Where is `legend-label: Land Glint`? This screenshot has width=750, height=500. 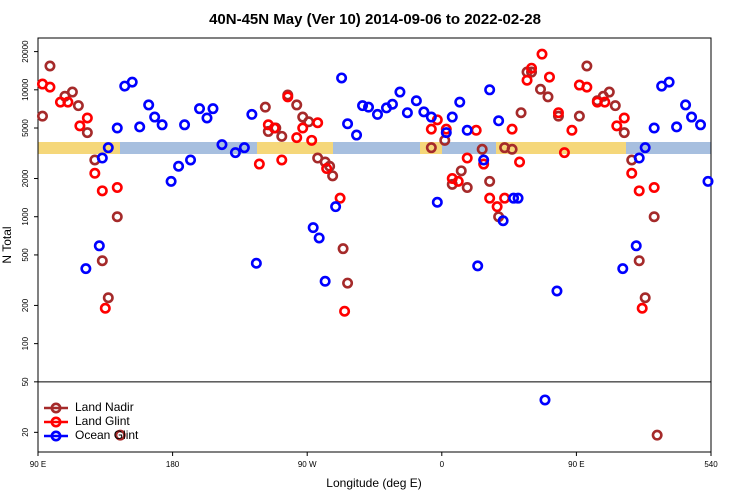
legend-label: Land Glint is located at coordinates (102, 421).